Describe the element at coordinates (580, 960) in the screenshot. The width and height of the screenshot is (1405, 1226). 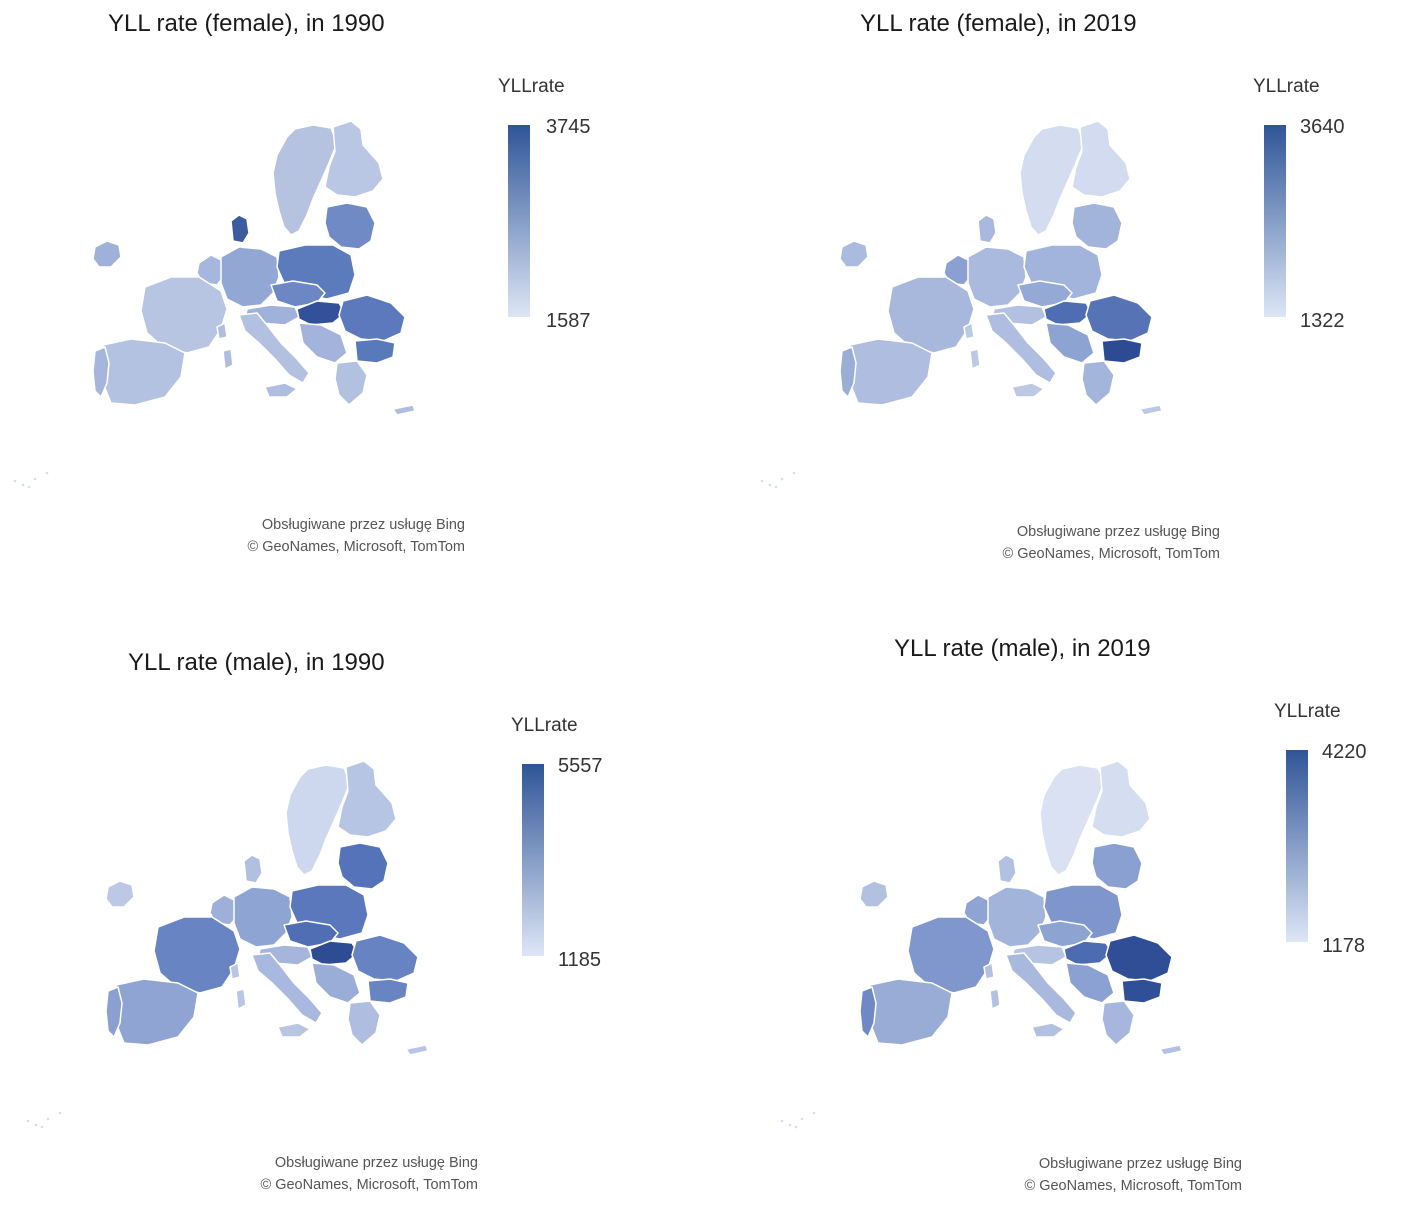
I see `legend-min-value: 1185` at that location.